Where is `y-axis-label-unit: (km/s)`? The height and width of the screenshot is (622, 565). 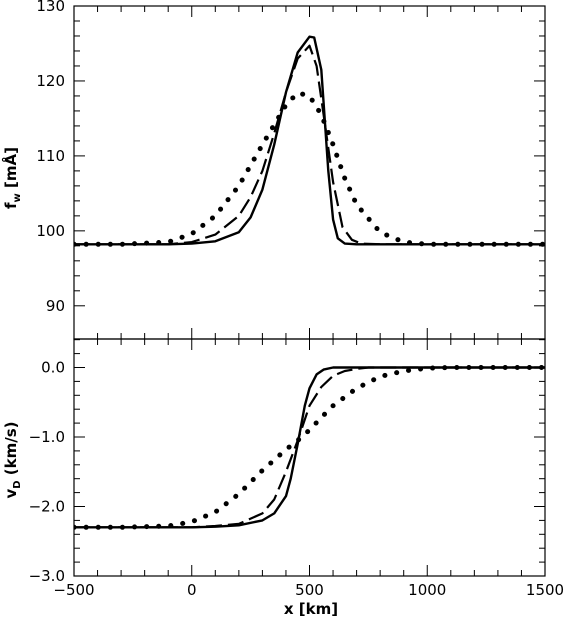 y-axis-label-unit: (km/s) is located at coordinates (11, 450).